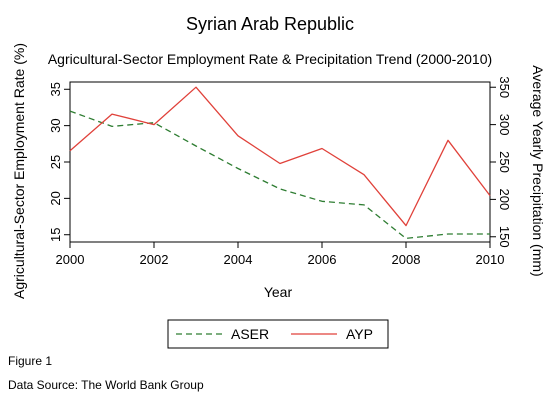  Describe the element at coordinates (154, 259) in the screenshot. I see `x-tick-label-2002: 2002` at that location.